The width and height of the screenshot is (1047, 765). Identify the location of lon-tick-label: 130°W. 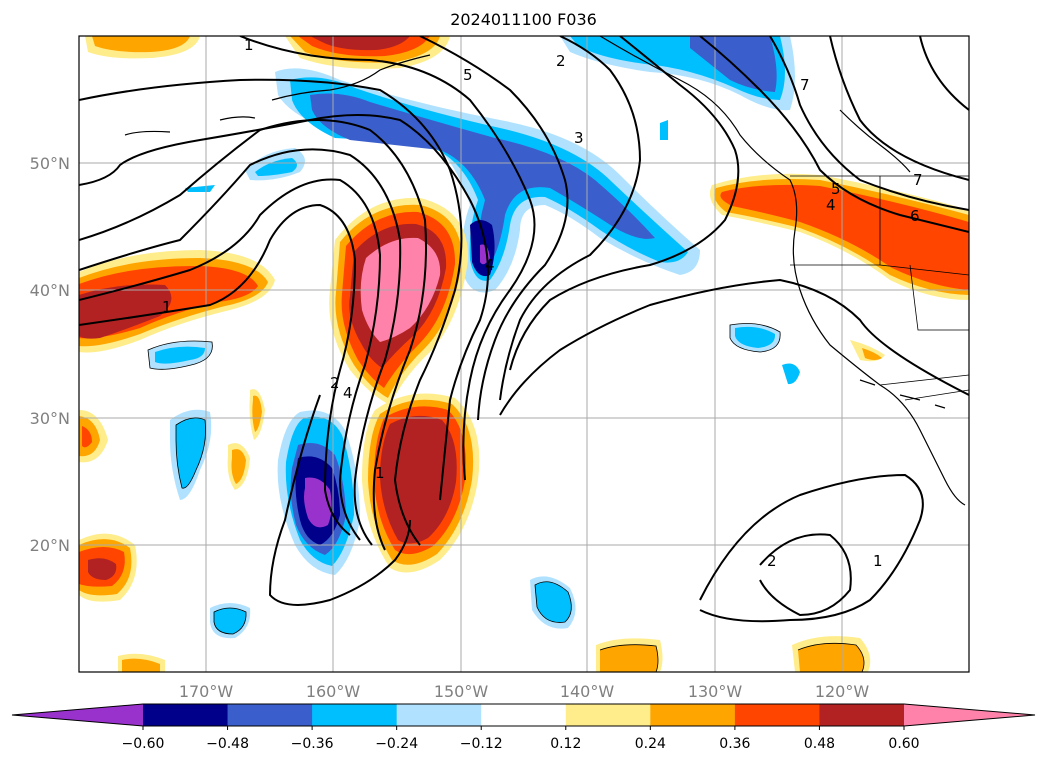
(715, 691).